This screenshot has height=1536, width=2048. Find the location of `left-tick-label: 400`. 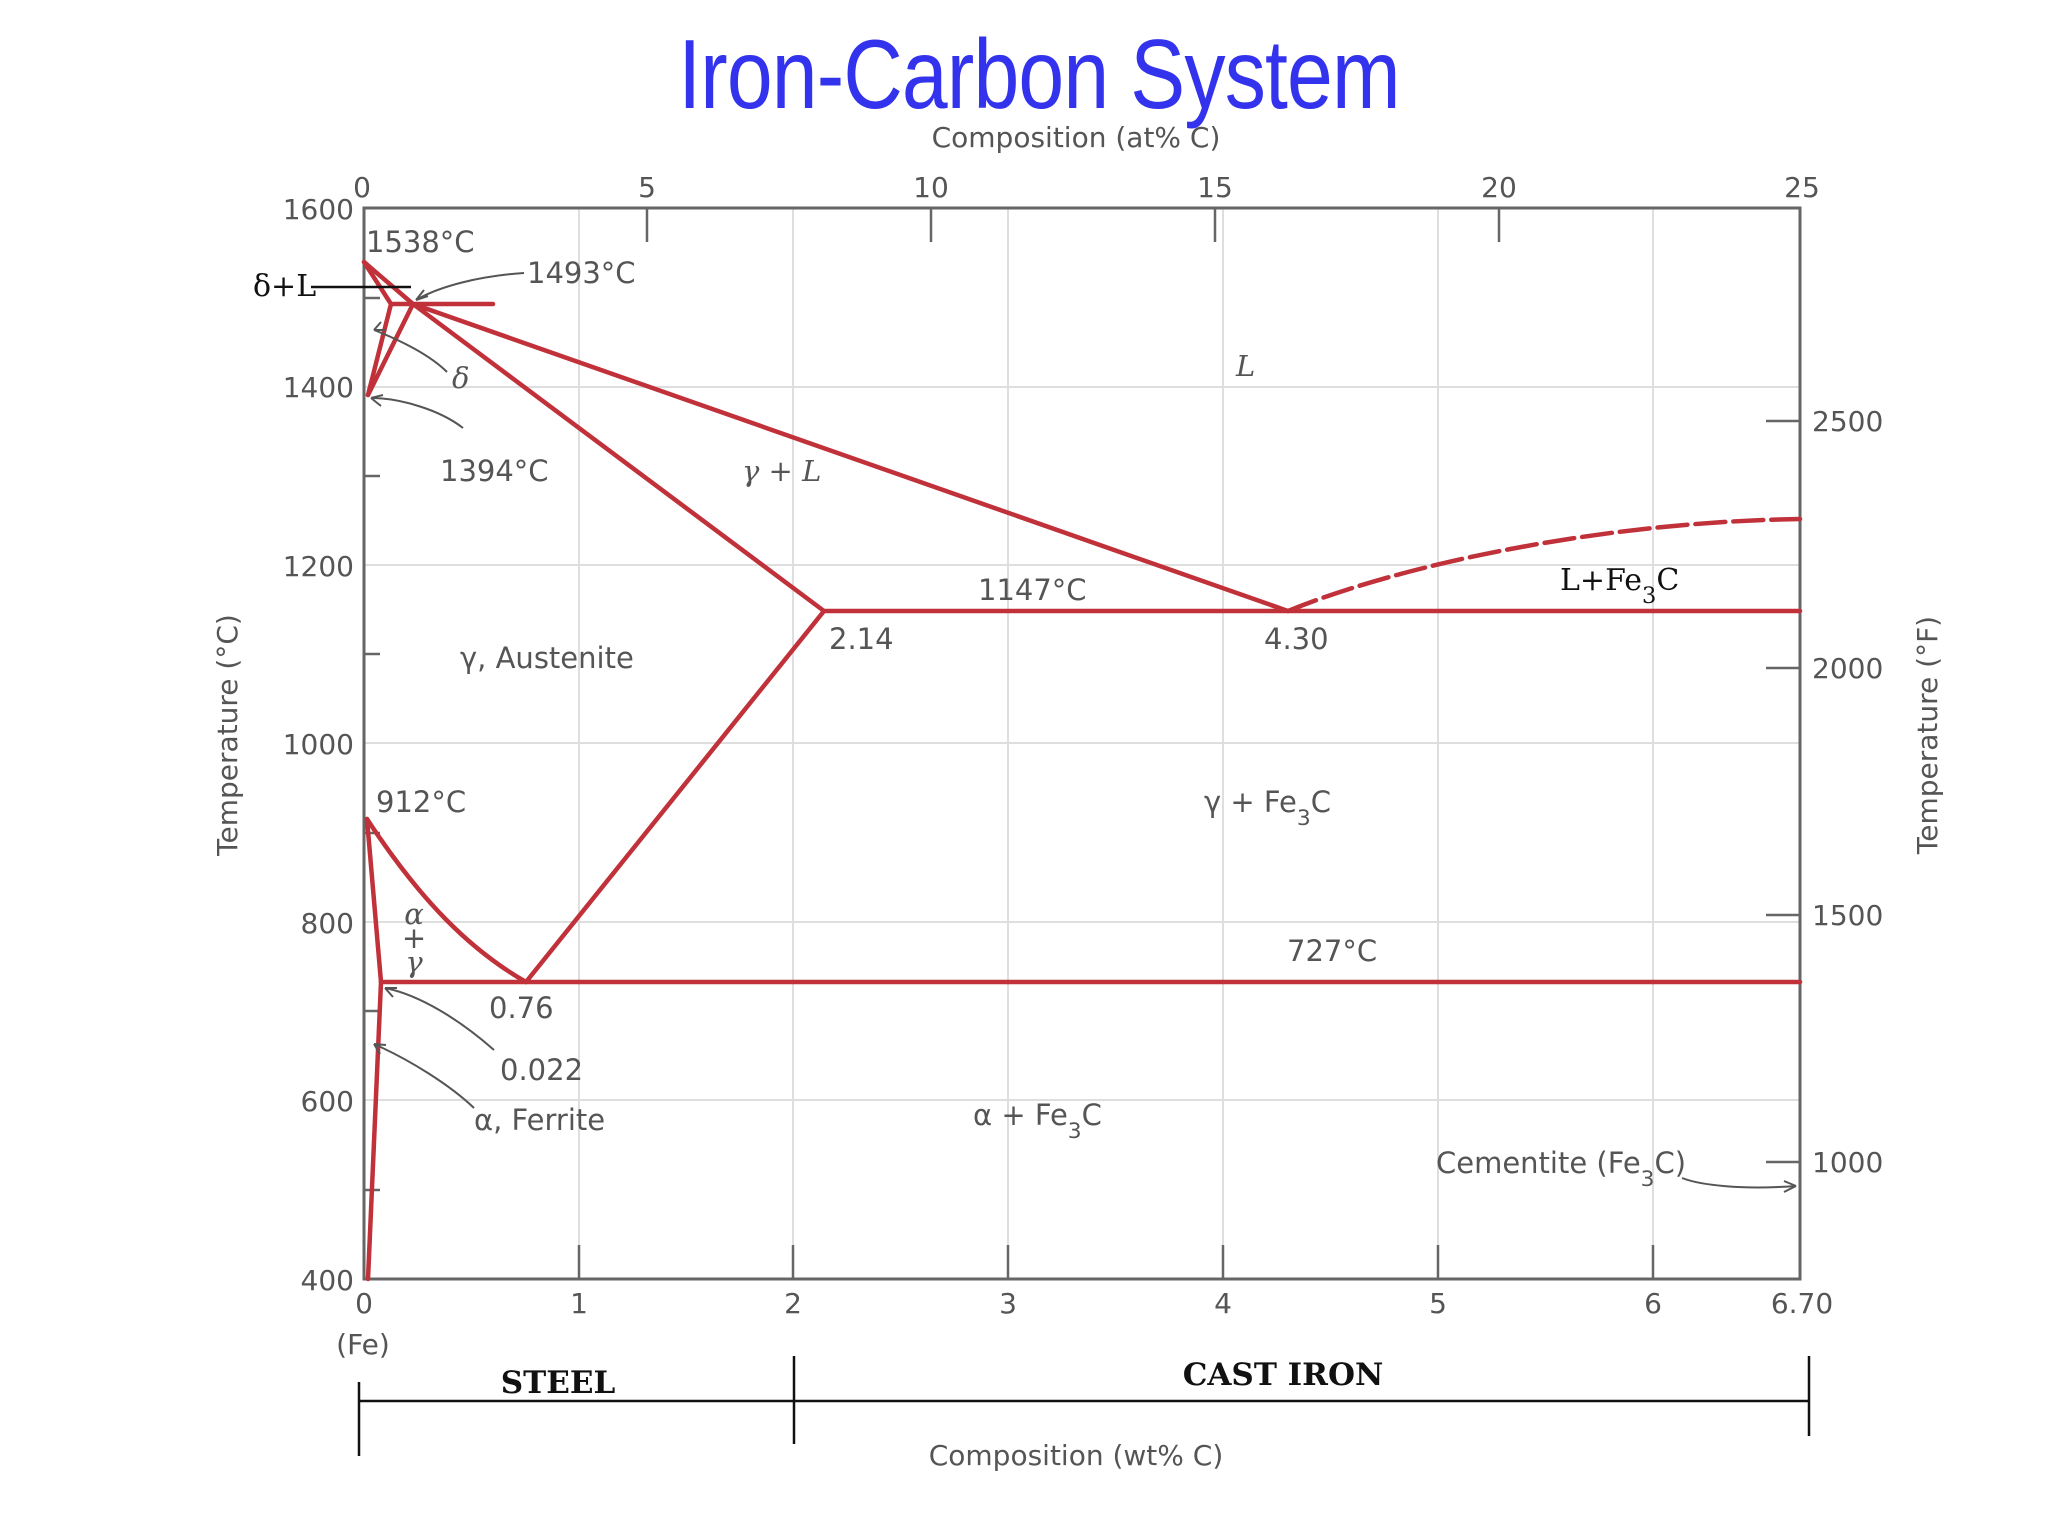

left-tick-label: 400 is located at coordinates (327, 1280).